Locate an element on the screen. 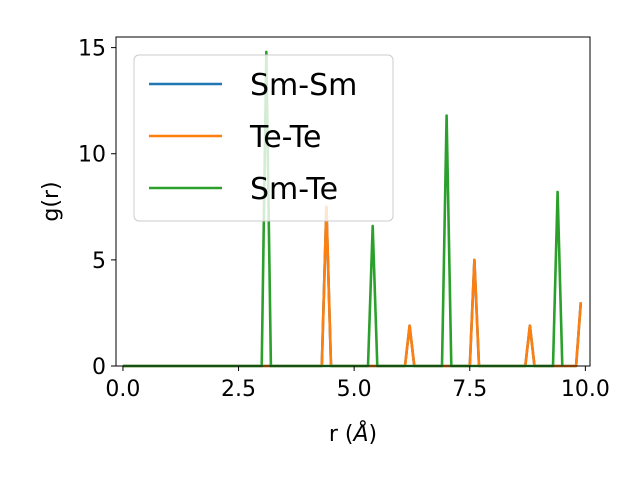 The image size is (640, 480). legend-label-sm-sm: Sm-Sm is located at coordinates (303, 85).